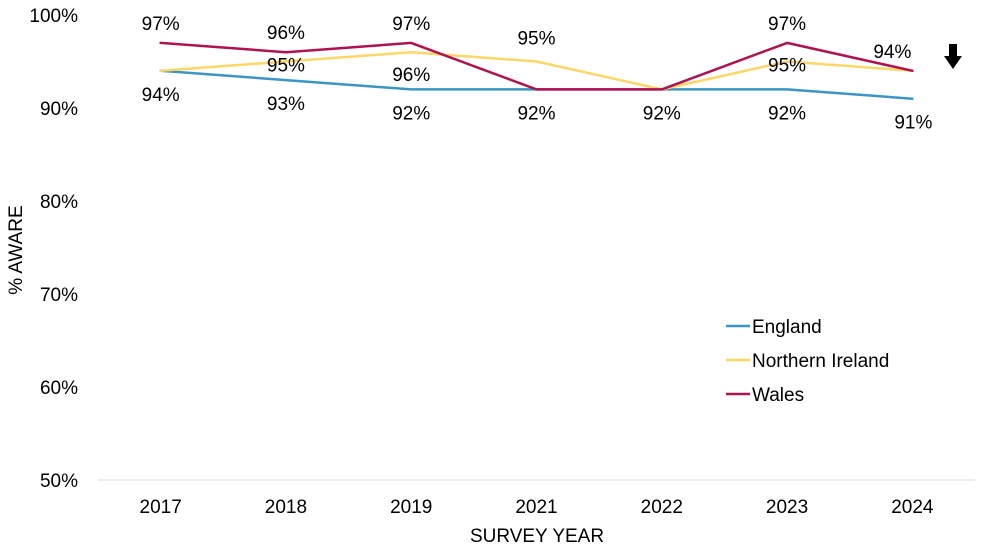 The height and width of the screenshot is (560, 991). What do you see at coordinates (787, 327) in the screenshot?
I see `legend-label: England` at bounding box center [787, 327].